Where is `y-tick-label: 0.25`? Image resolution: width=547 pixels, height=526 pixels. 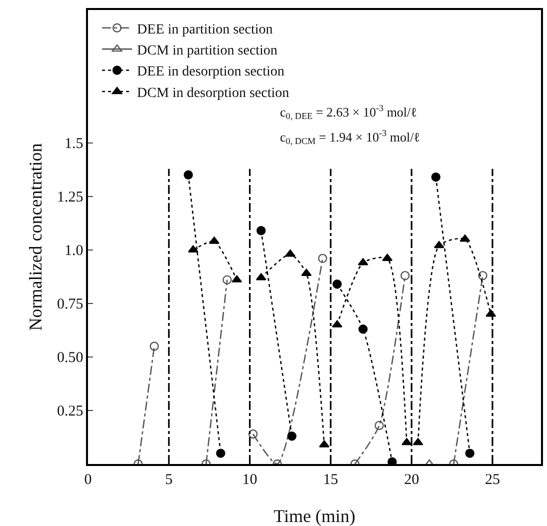
y-tick-label: 0.25 is located at coordinates (70, 412).